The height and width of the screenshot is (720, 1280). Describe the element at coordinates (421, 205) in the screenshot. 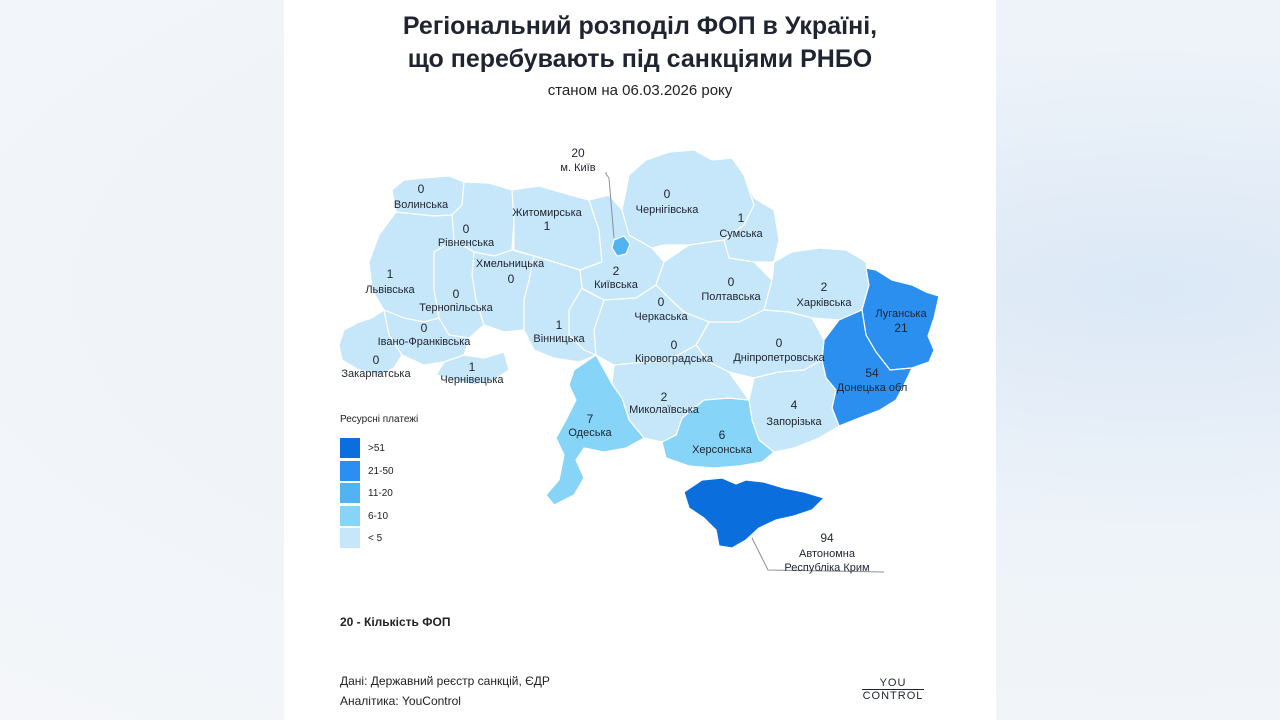

I see `label-volynska: Волинська` at that location.